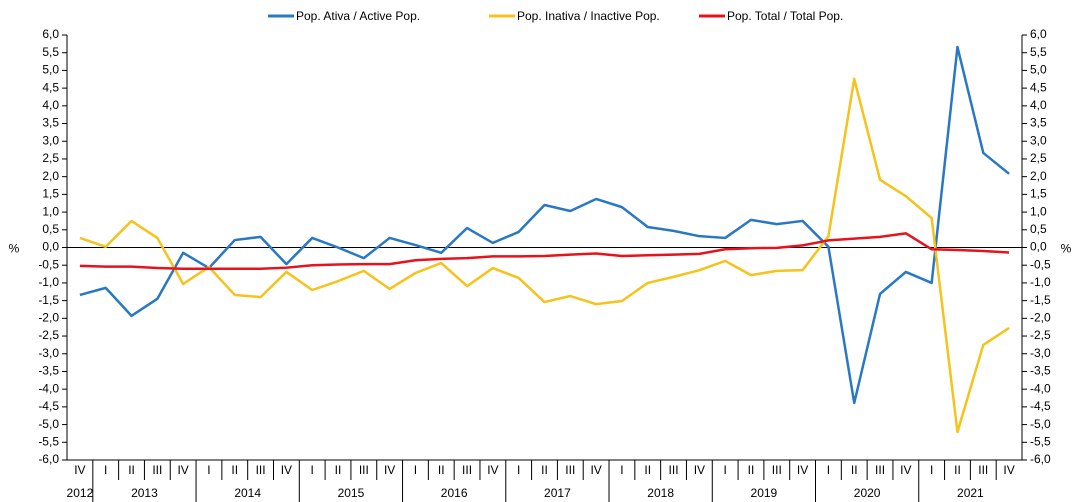  Describe the element at coordinates (1038, 229) in the screenshot. I see `y2-tick-label: 0,5` at that location.